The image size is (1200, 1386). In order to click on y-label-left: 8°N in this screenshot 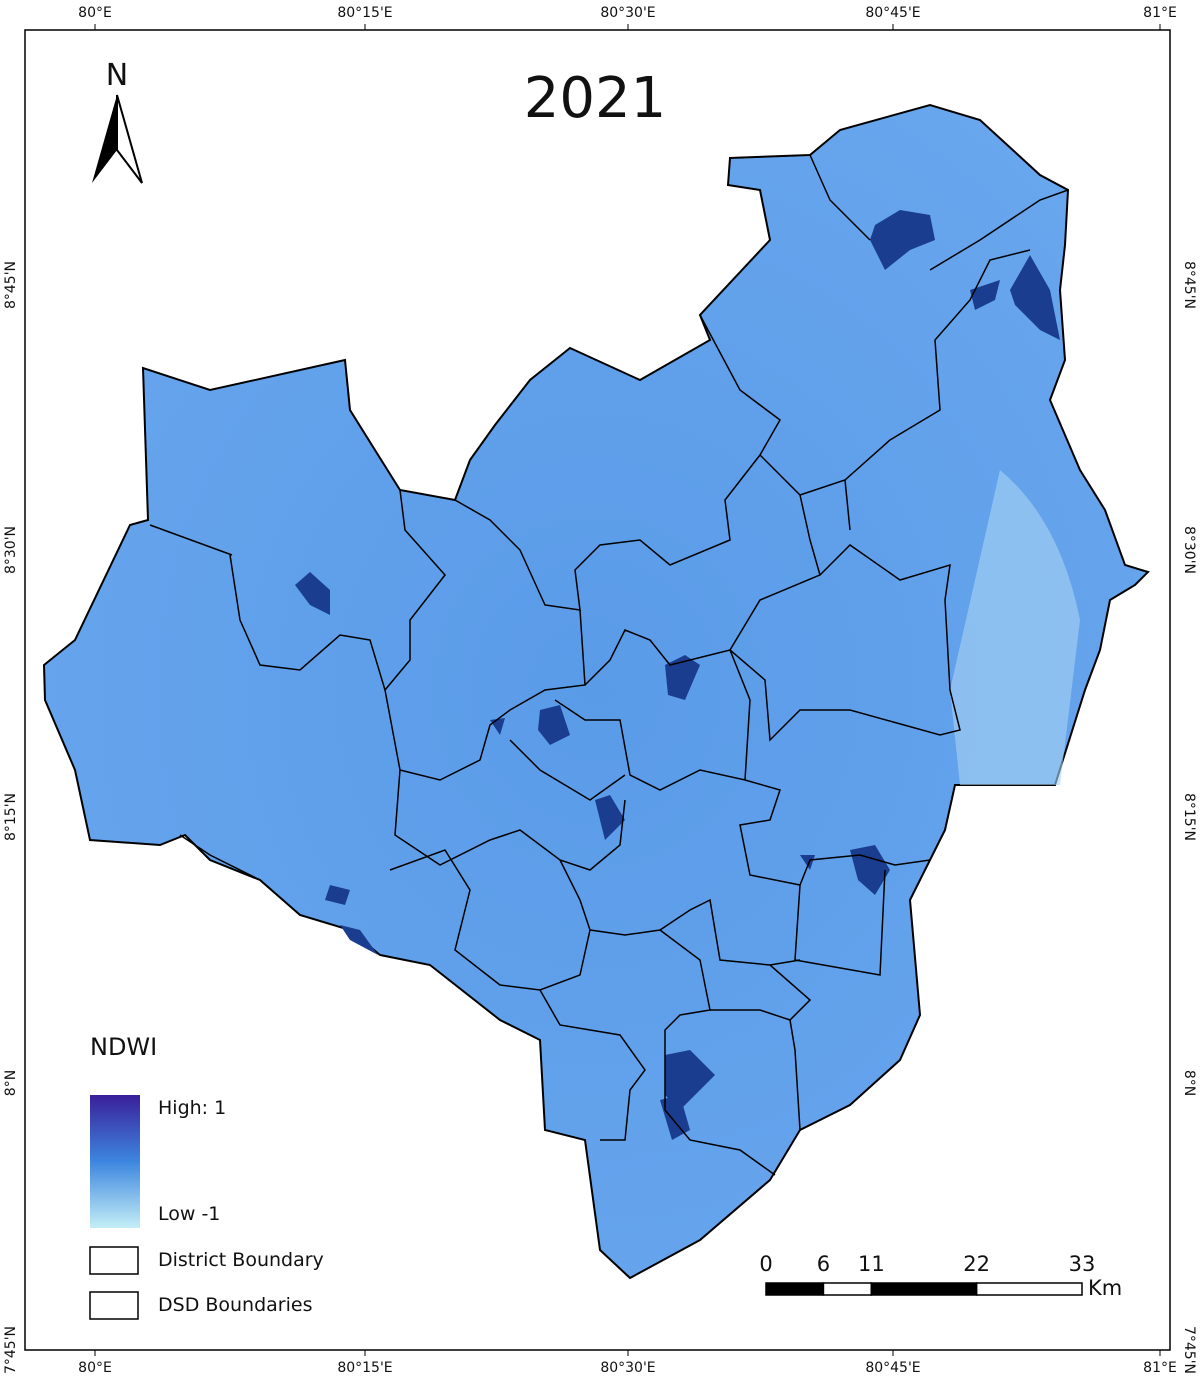, I will do `click(11, 1083)`.